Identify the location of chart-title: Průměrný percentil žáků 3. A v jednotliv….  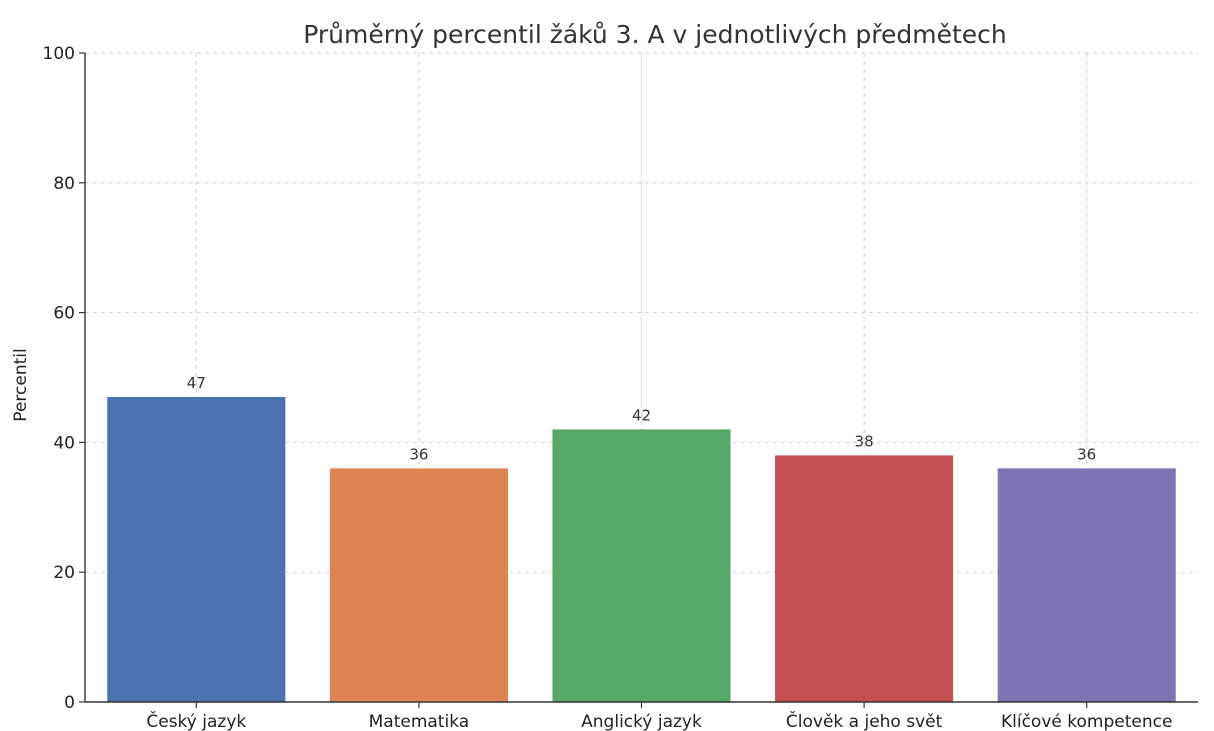
(655, 34).